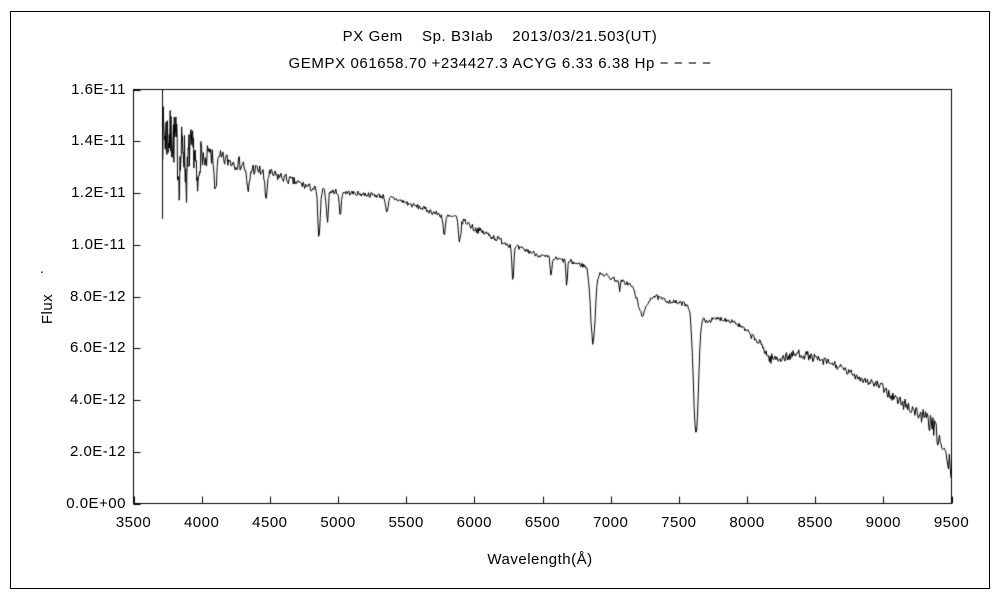 This screenshot has width=1000, height=600. I want to click on y-tick-label: 1.0E-11, so click(98, 244).